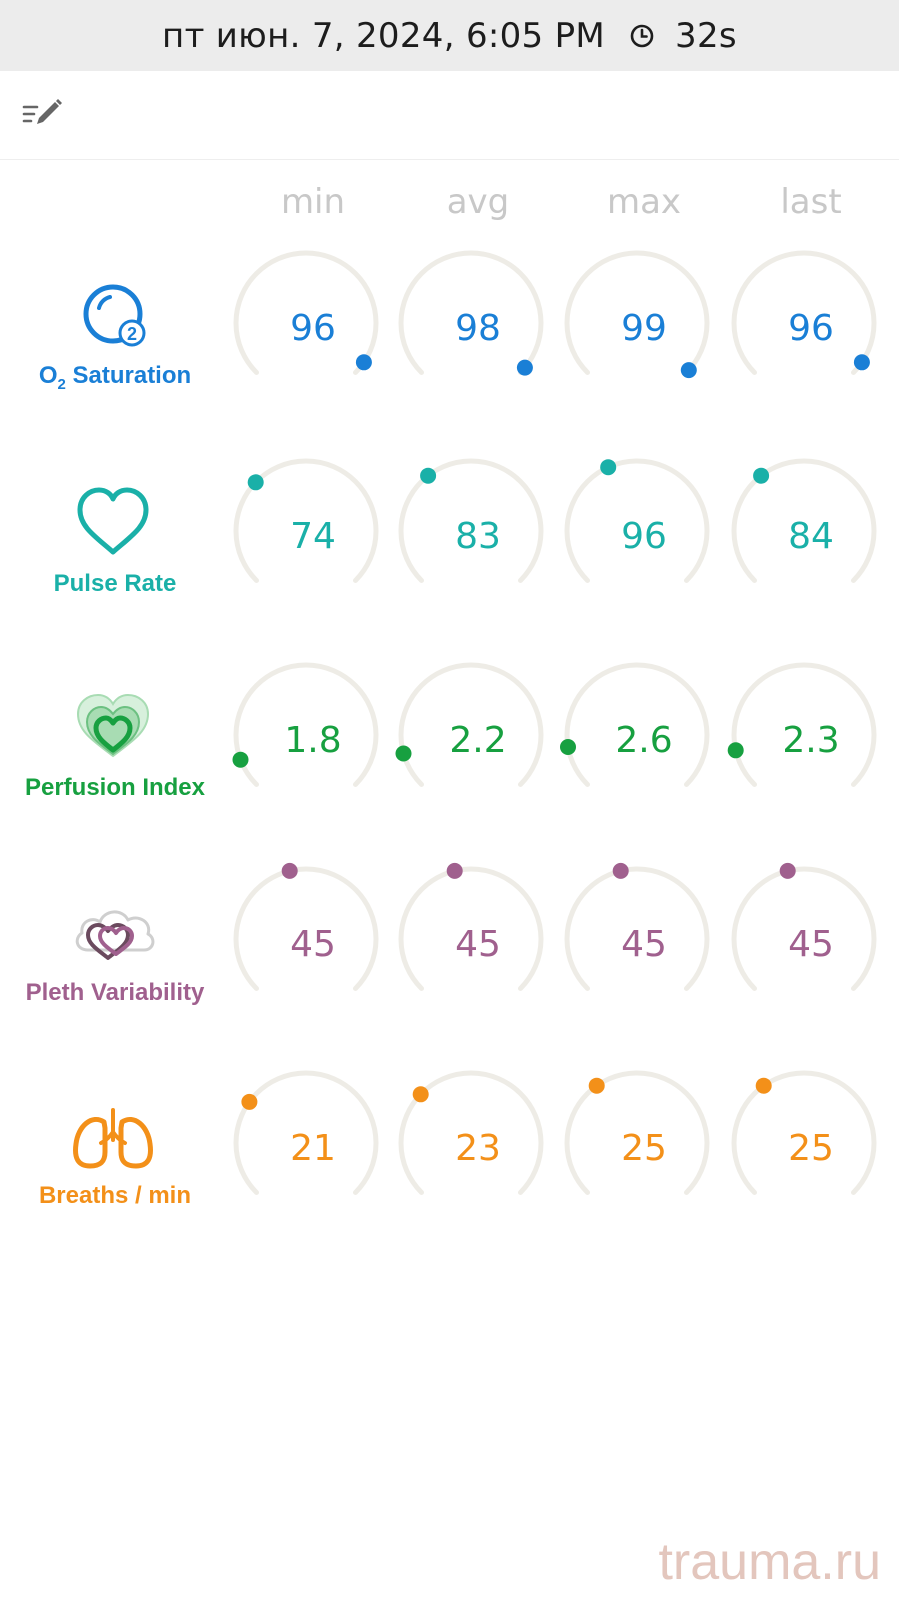 The height and width of the screenshot is (1599, 899). I want to click on gauge-breaths-max: 25, so click(644, 1148).